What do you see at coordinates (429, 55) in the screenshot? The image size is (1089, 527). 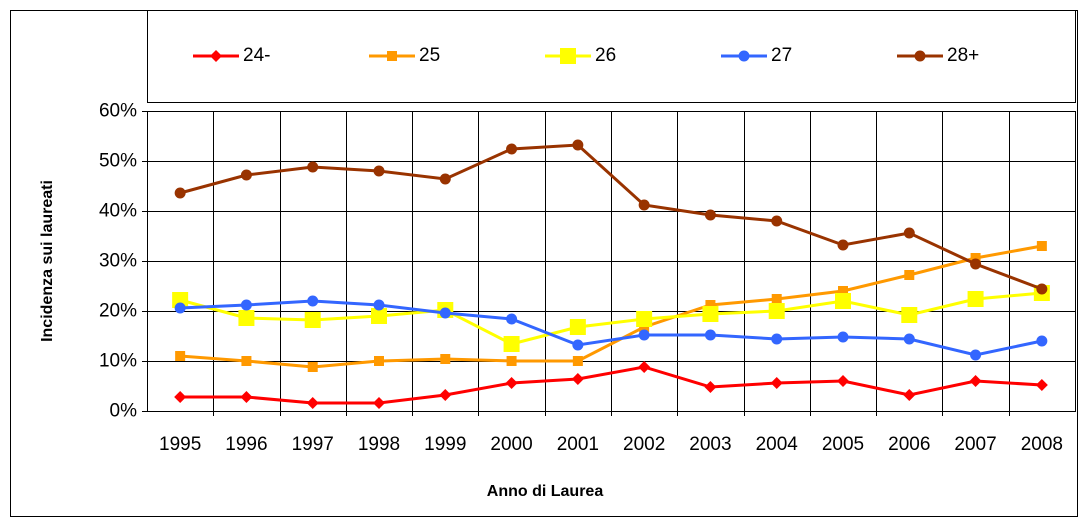 I see `legend-label: 25` at bounding box center [429, 55].